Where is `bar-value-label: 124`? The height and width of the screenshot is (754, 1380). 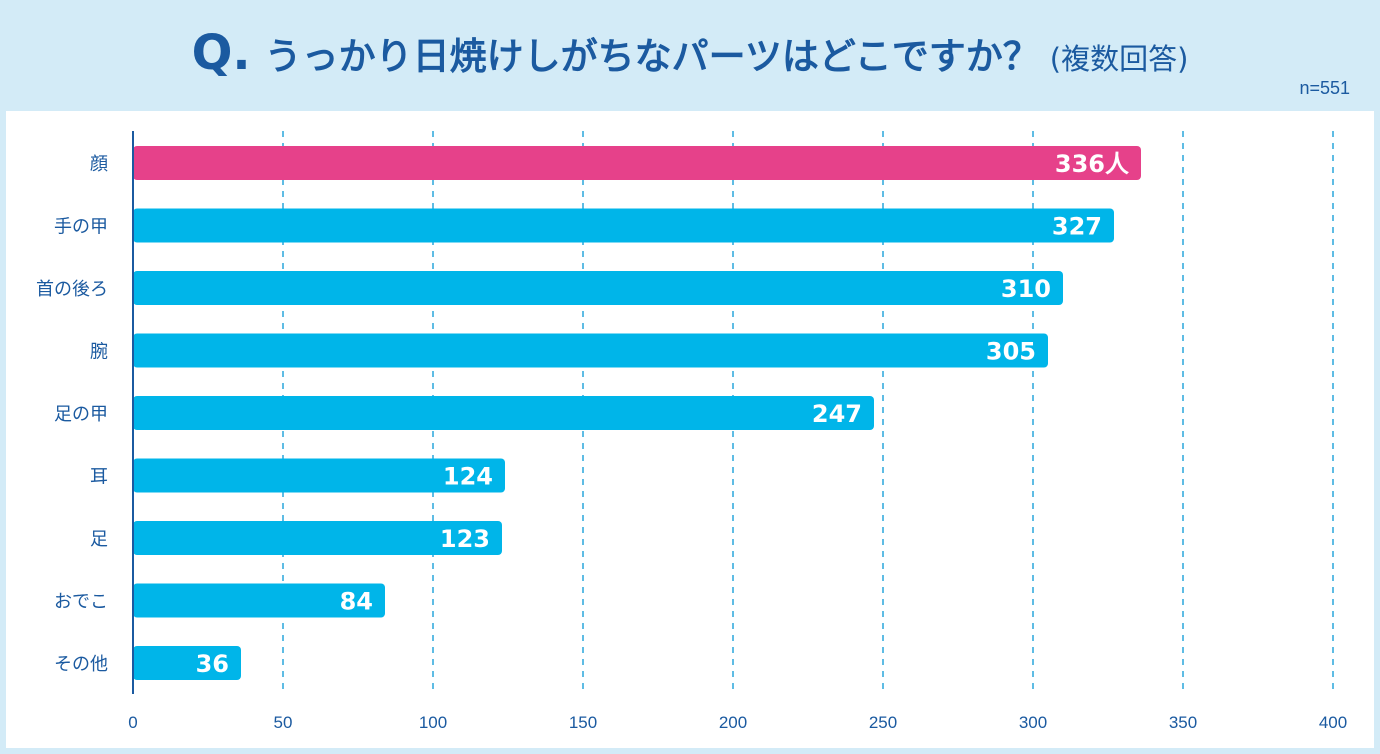
bar-value-label: 124 is located at coordinates (468, 477).